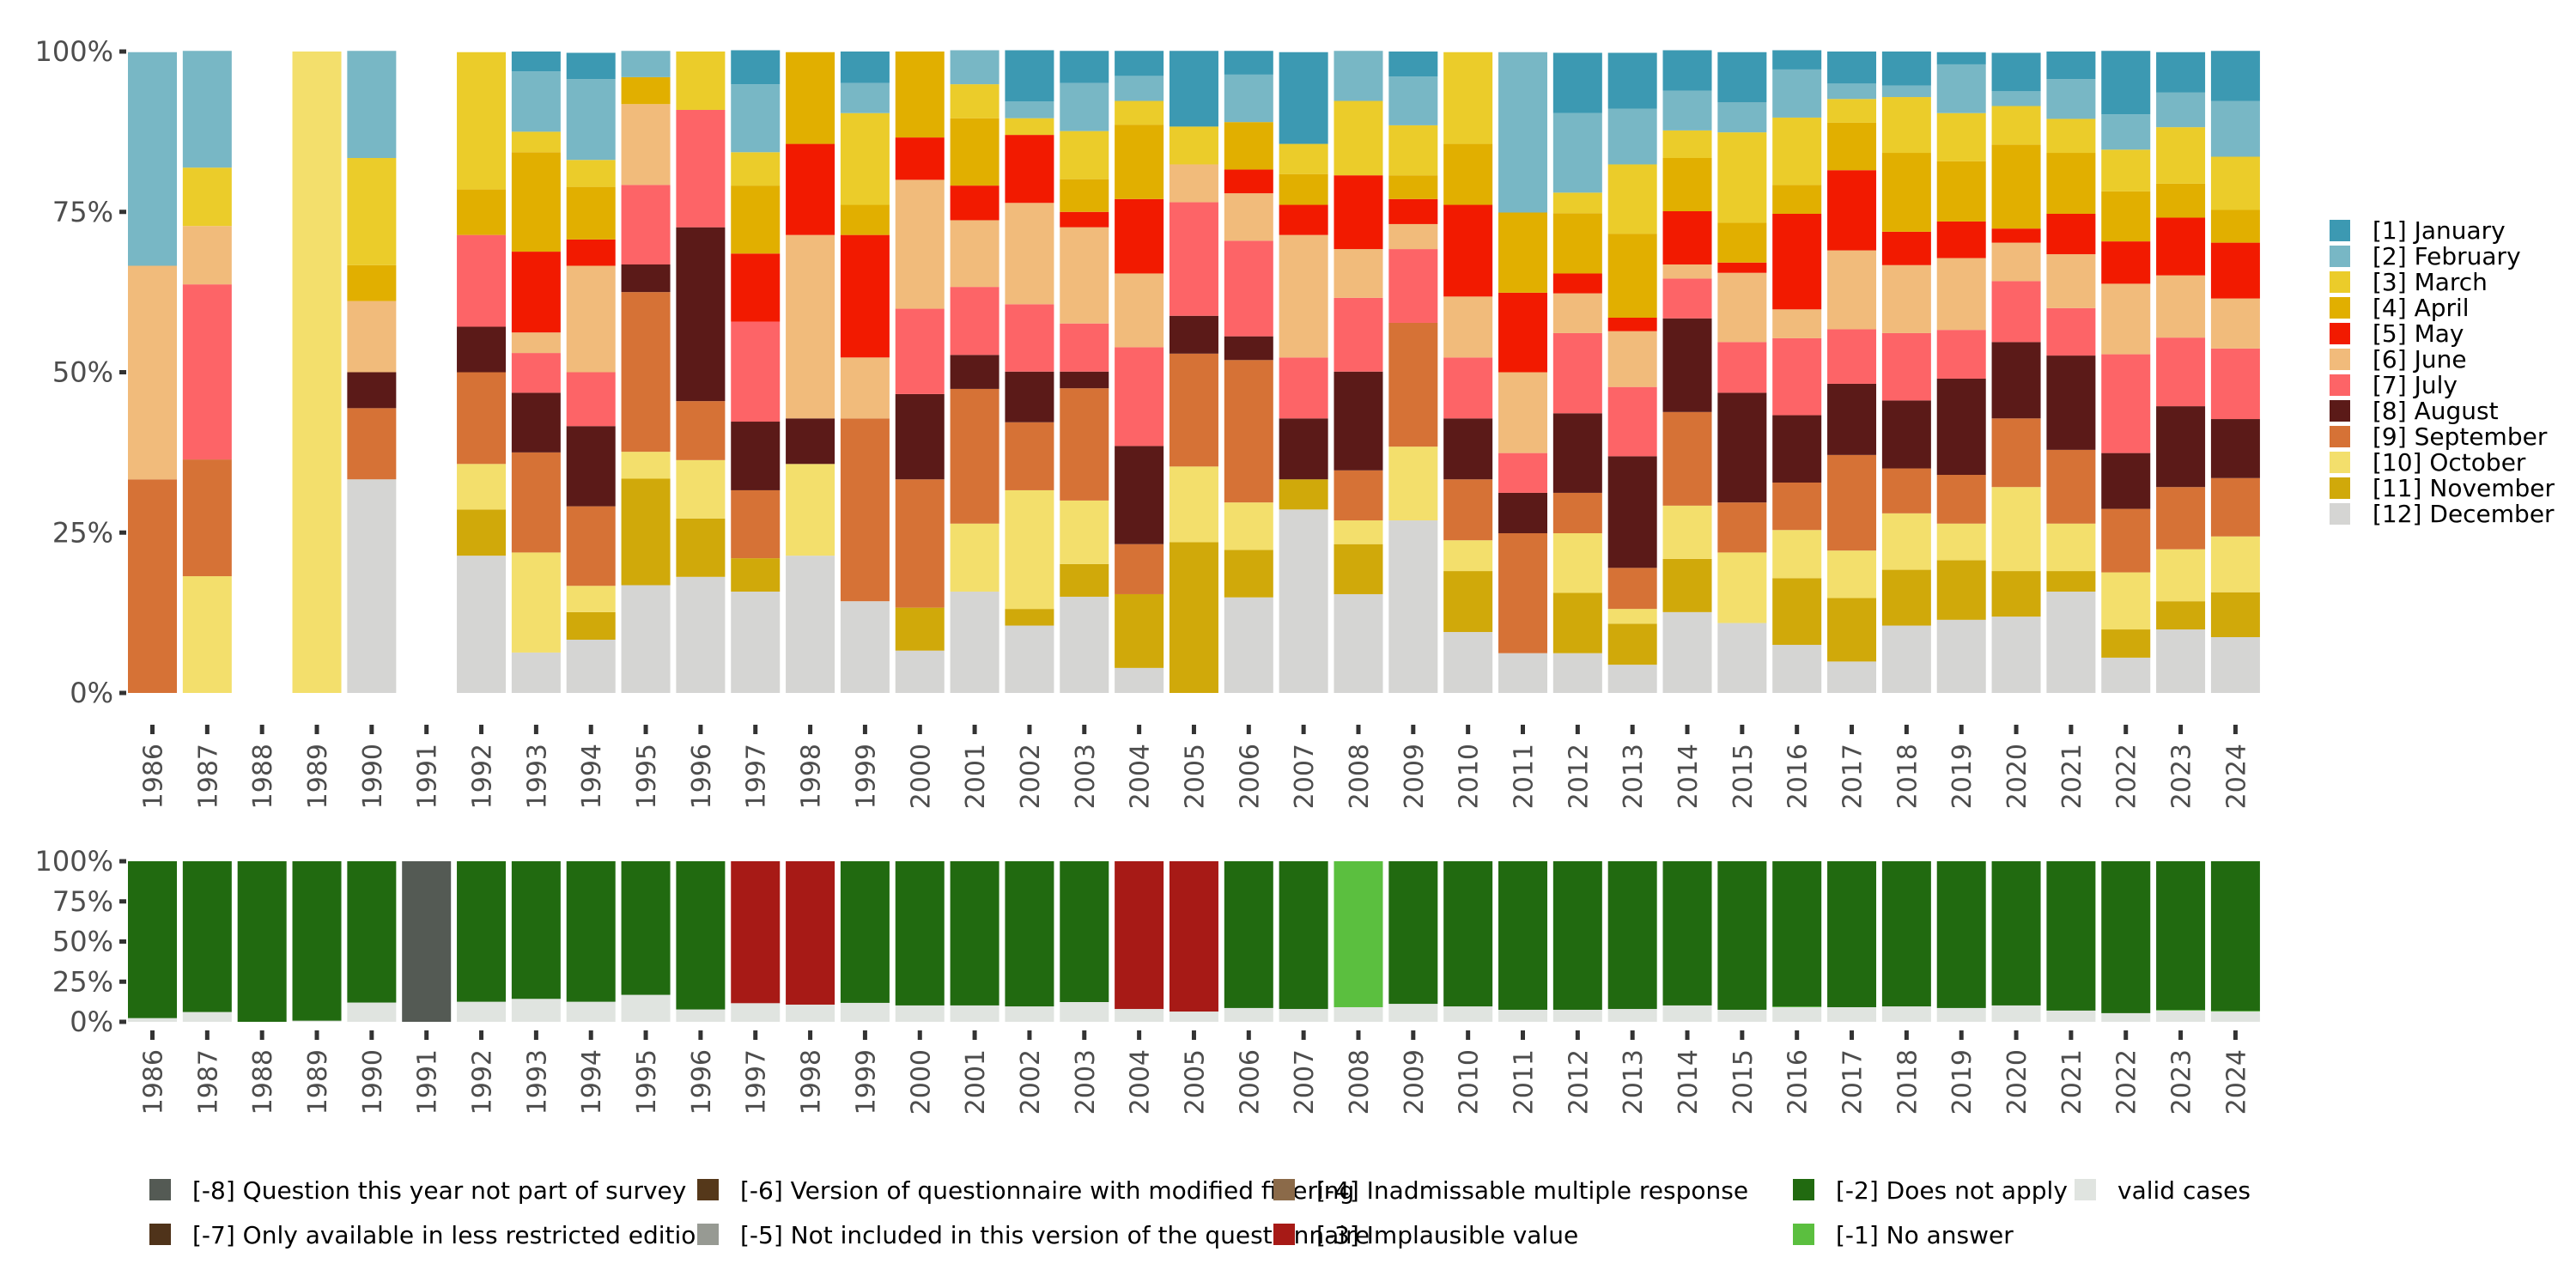 Image resolution: width=2576 pixels, height=1288 pixels. I want to click on x-tick-label: 2007, so click(1305, 1082).